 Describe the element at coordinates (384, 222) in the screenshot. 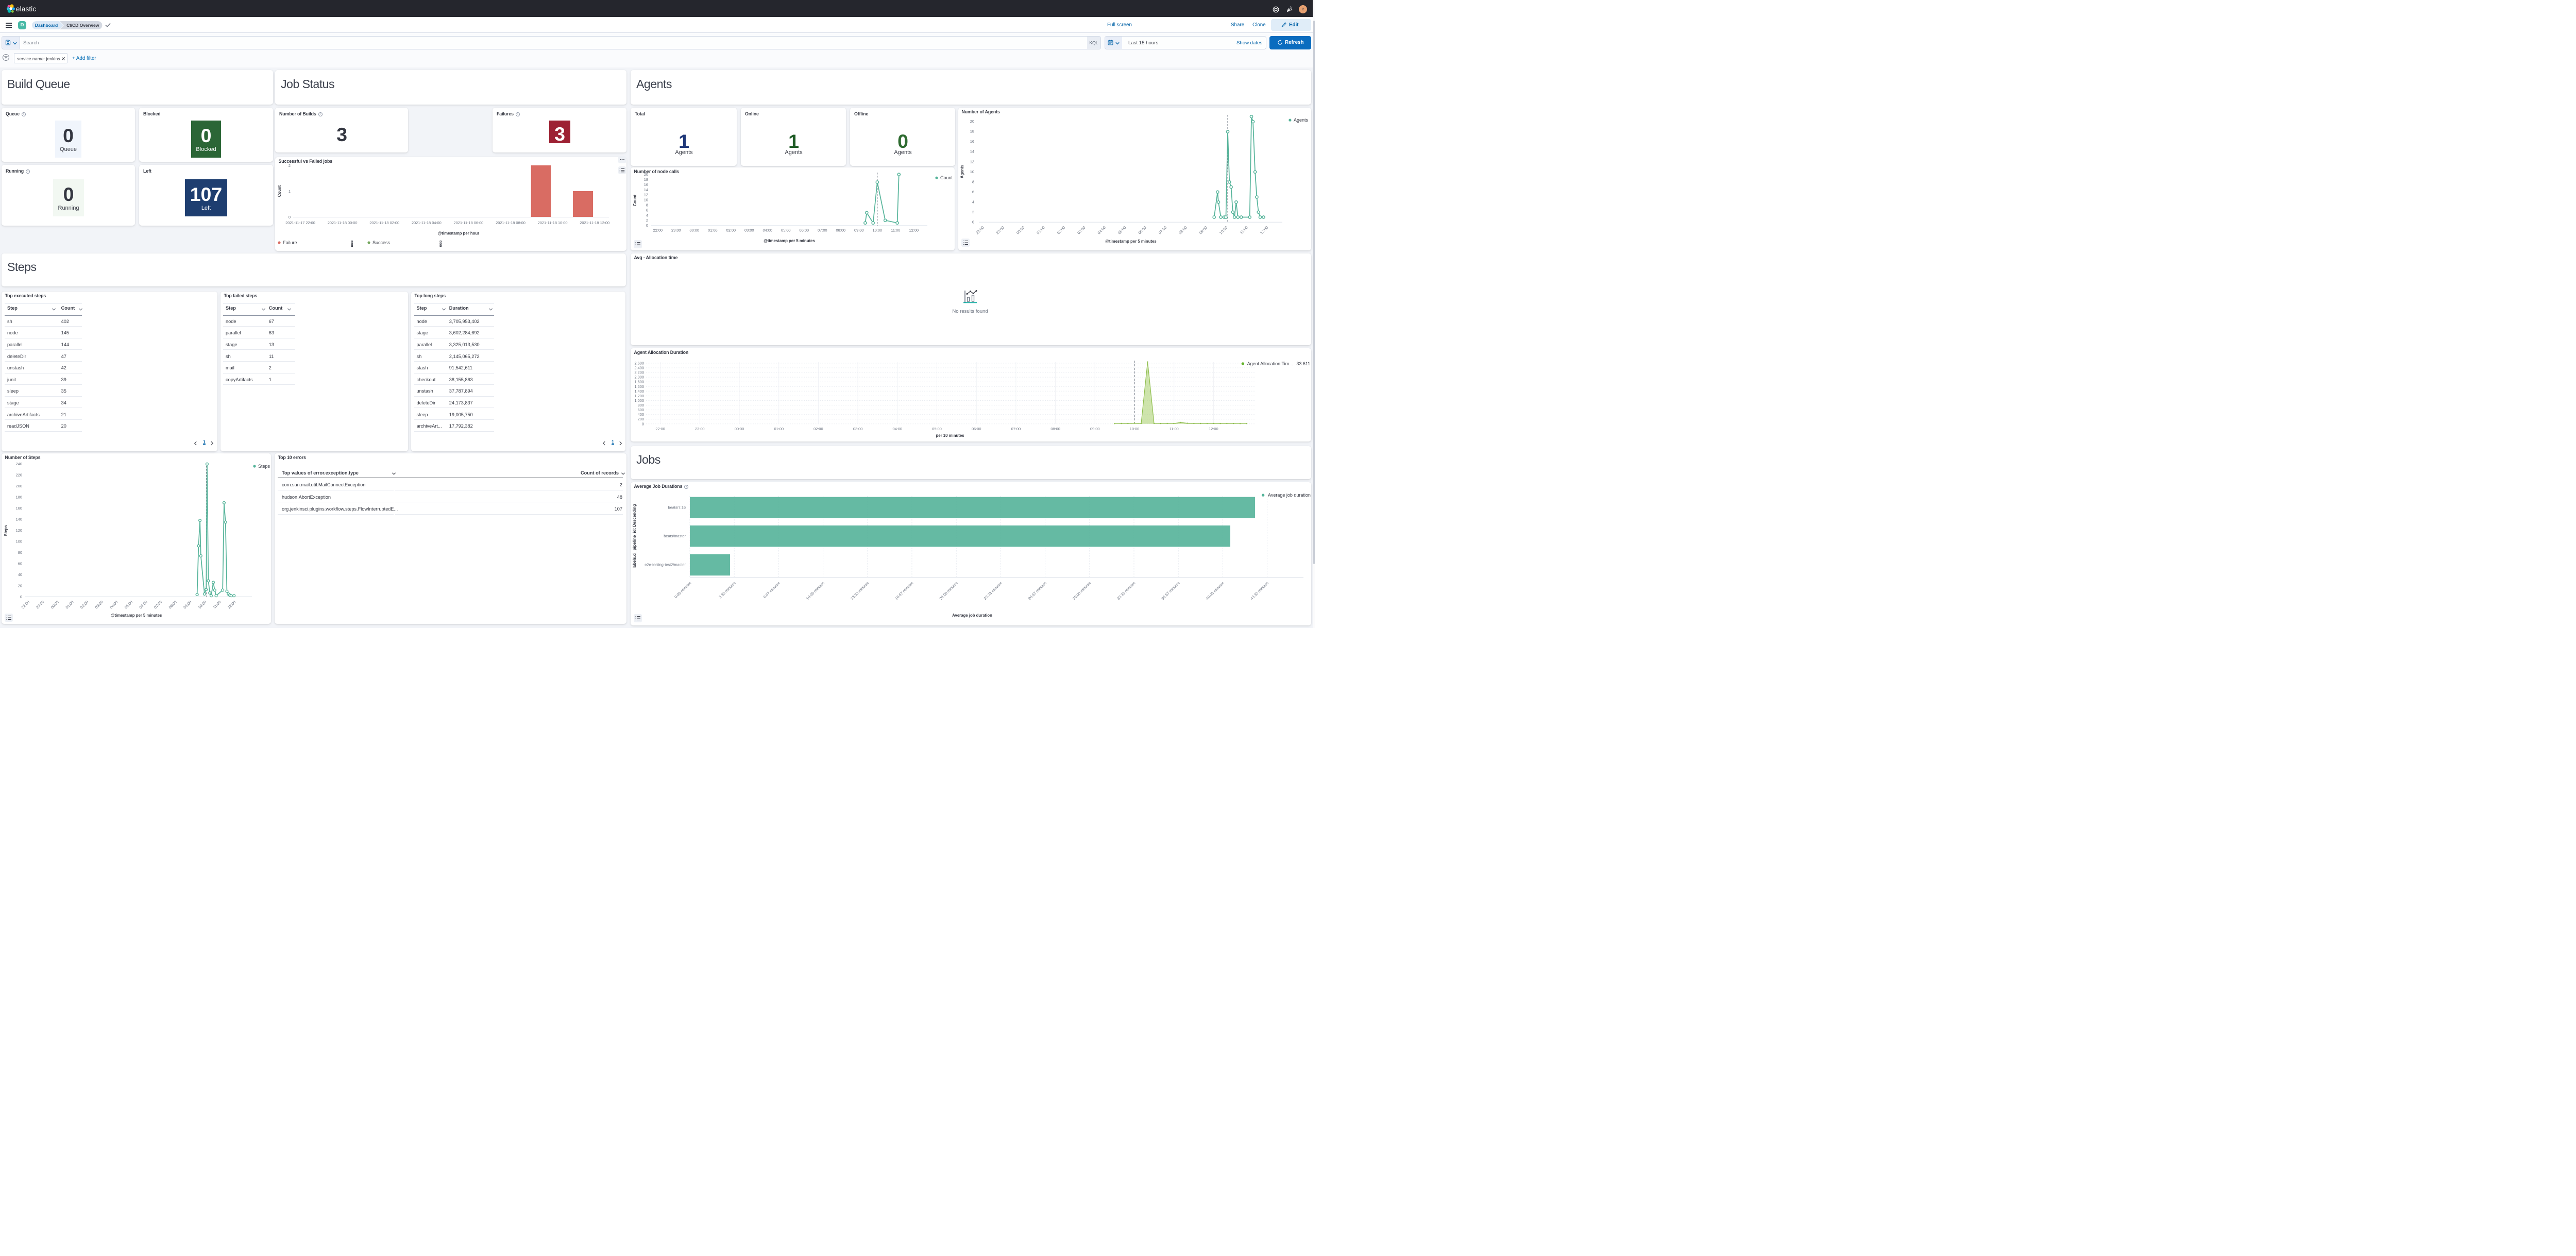

I see `svg-text: 2021-11-18 02:00` at that location.